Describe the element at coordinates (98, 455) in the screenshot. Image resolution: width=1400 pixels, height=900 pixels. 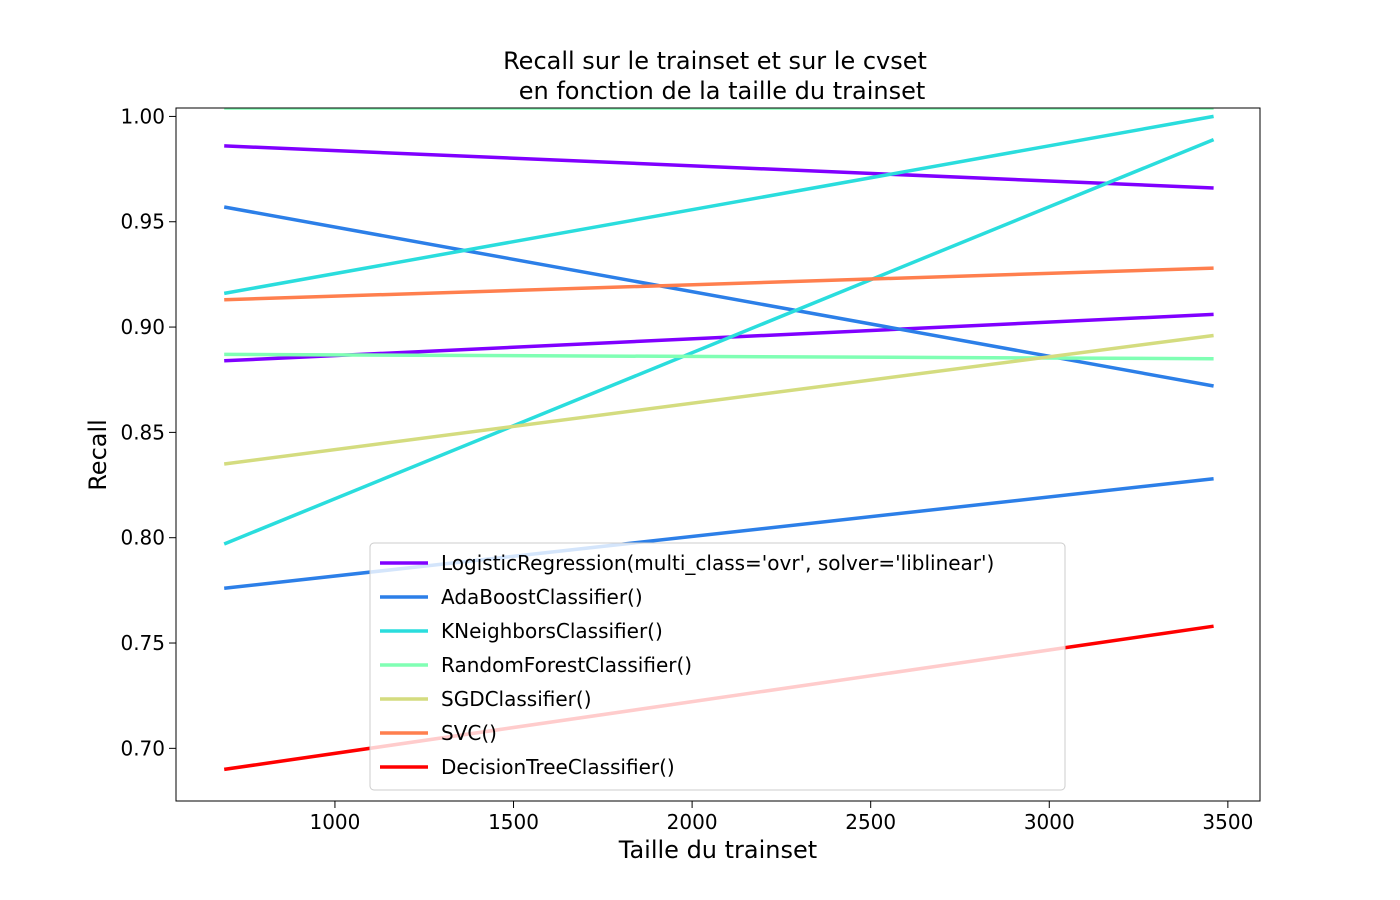
I see `y-axis-label: Recall` at that location.